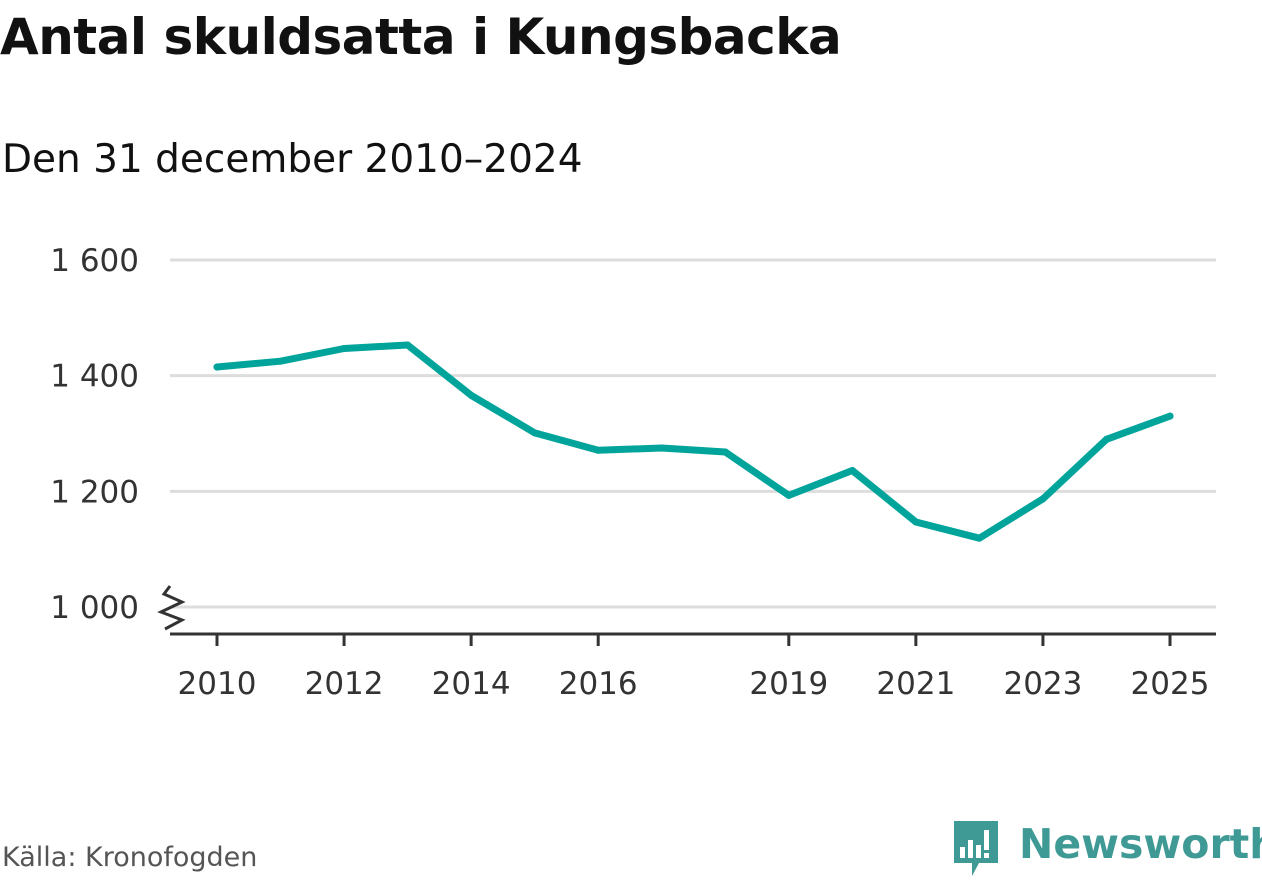 The image size is (1262, 880). What do you see at coordinates (693, 667) in the screenshot?
I see `x-axis: 2010 2012 2014 2016 2019 2021 2023 2025` at bounding box center [693, 667].